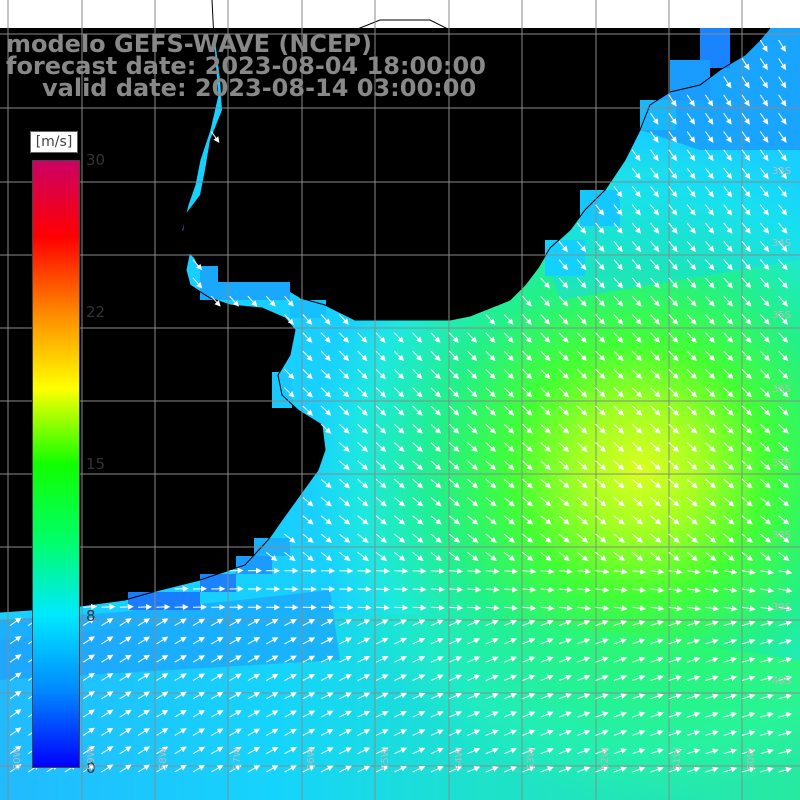 The image size is (800, 800). I want to click on latitude-label: 38S, so click(782, 535).